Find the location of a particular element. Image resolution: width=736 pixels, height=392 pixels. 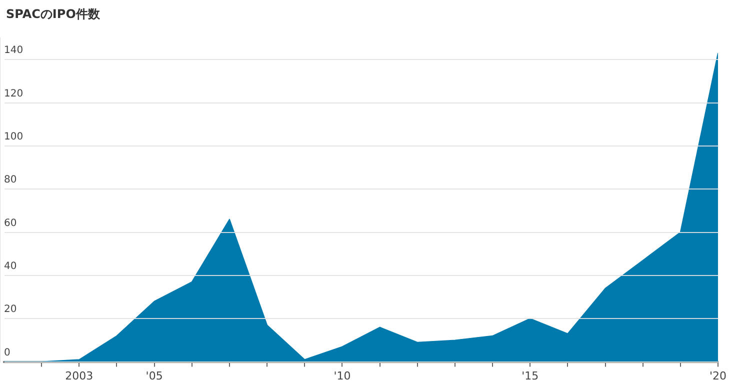

x-tick-label: 2003 is located at coordinates (79, 375).